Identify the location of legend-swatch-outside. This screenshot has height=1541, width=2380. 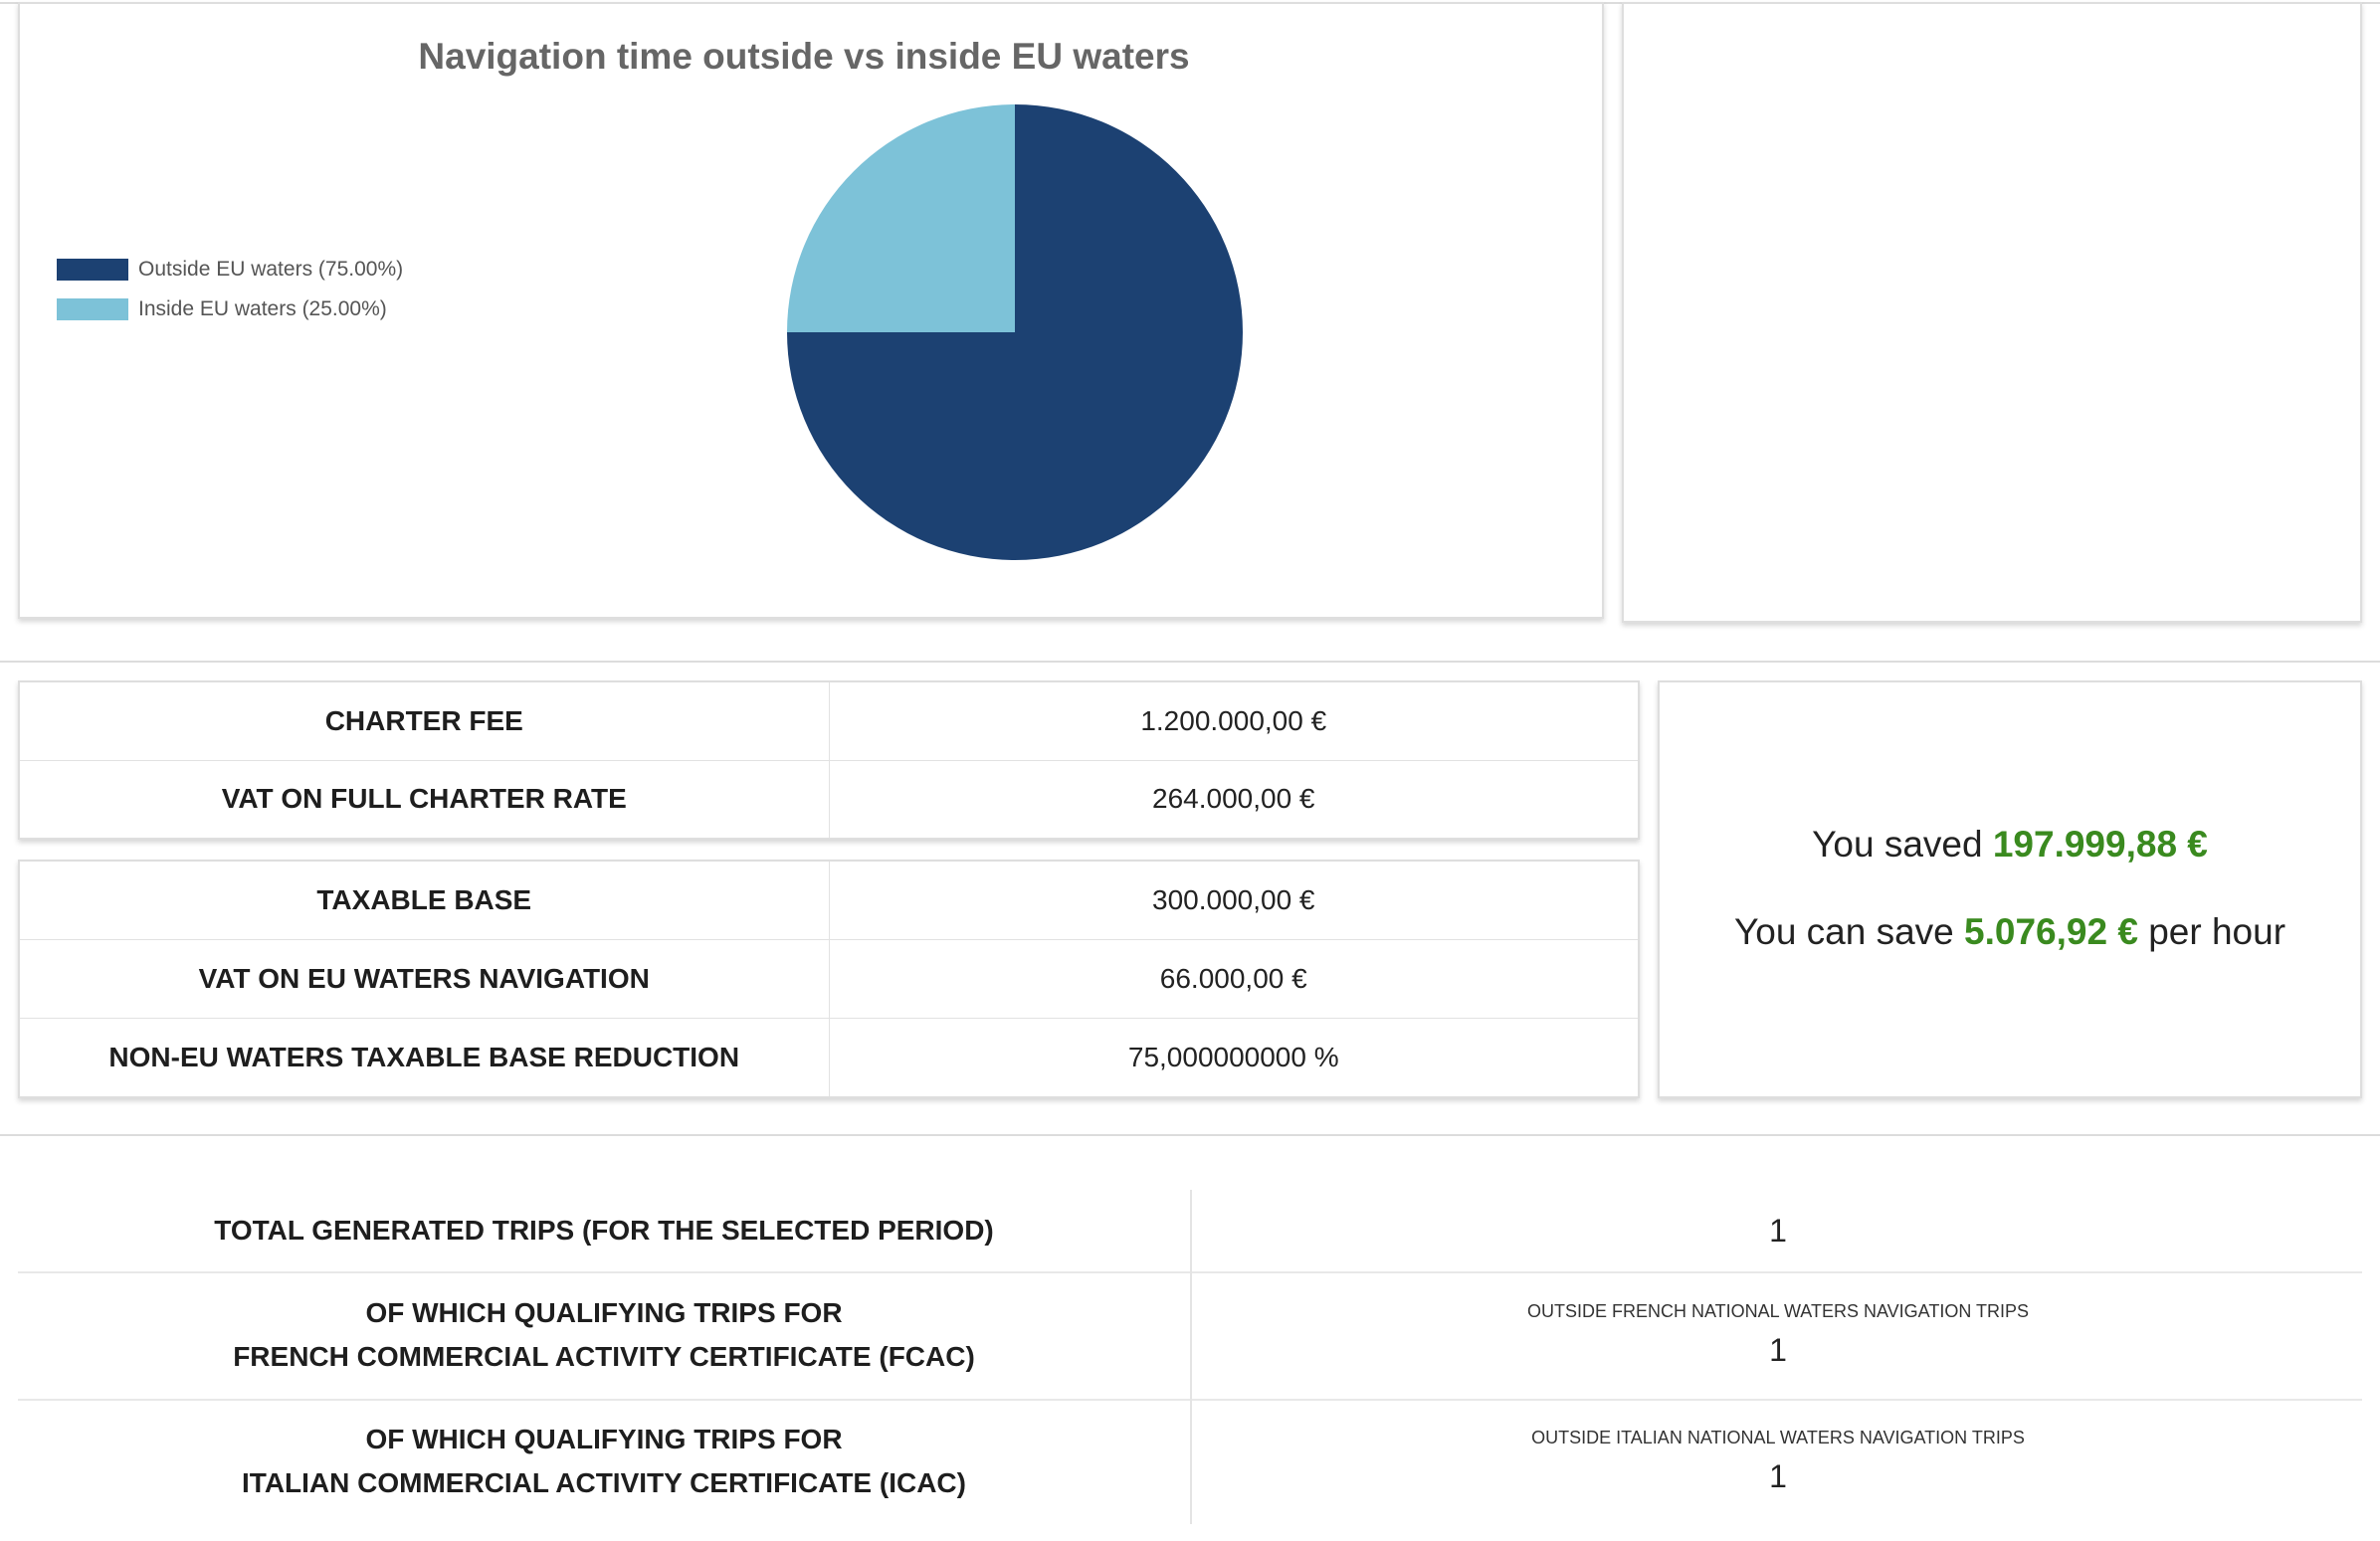
(92, 270).